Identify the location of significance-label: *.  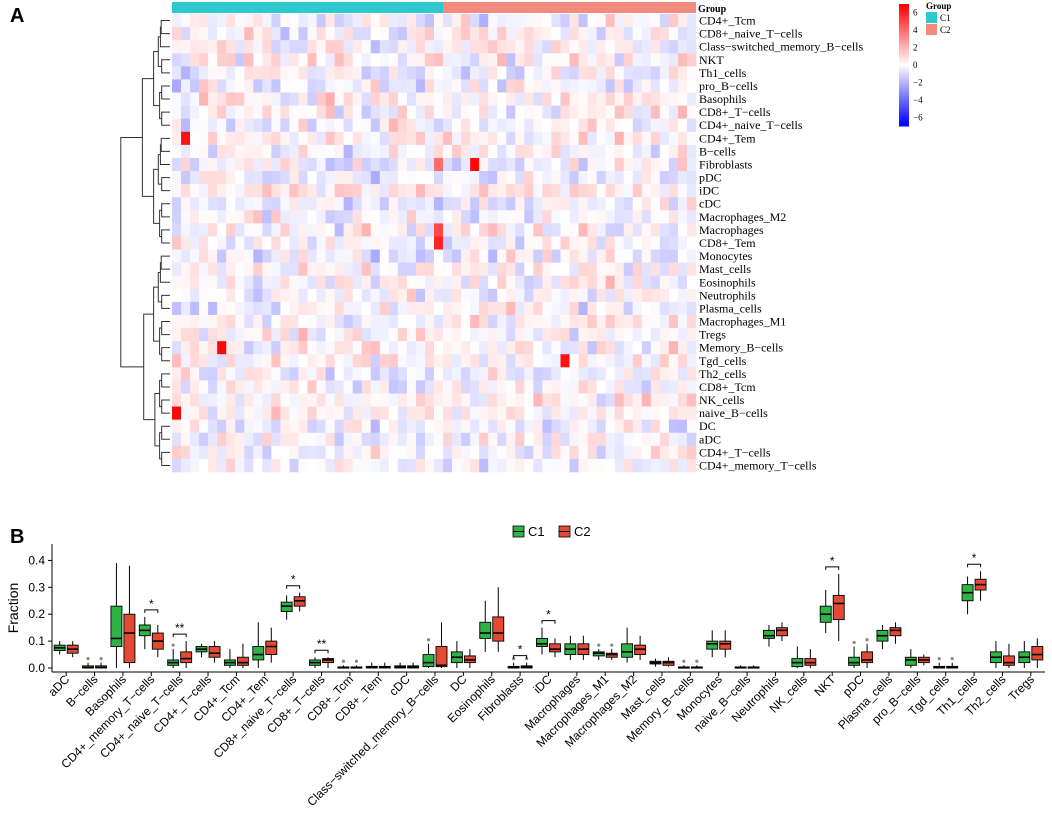
(151, 604).